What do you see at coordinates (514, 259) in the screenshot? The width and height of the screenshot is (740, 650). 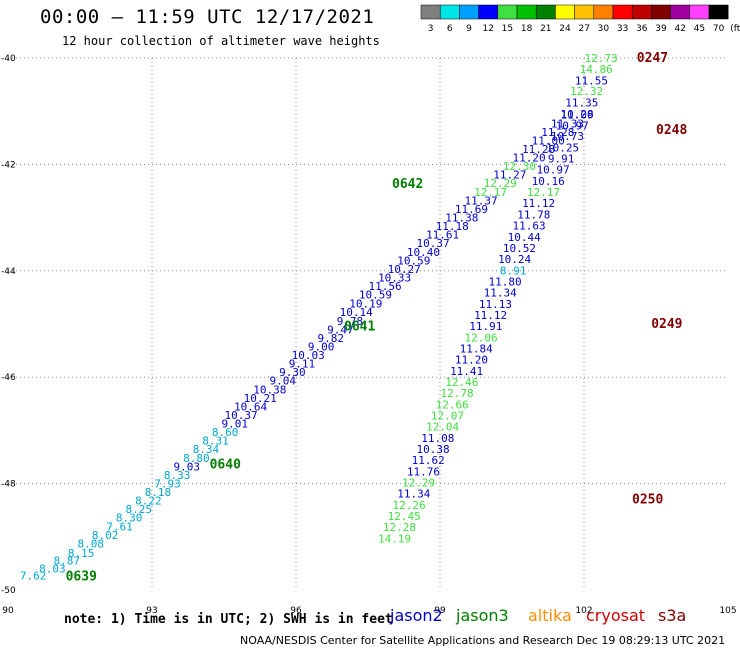 I see `data-point: 10.24` at bounding box center [514, 259].